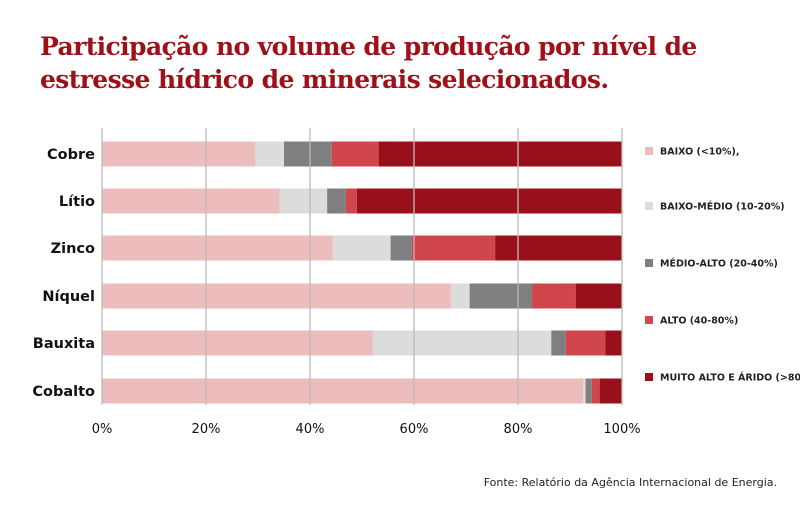 The width and height of the screenshot is (800, 515). I want to click on category-label: Bauxita, so click(64, 344).